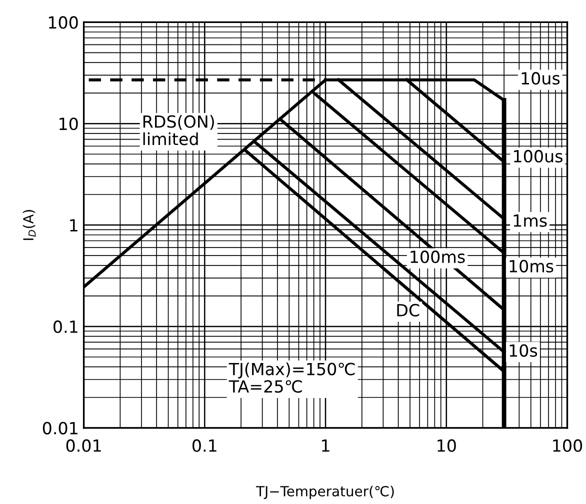  What do you see at coordinates (178, 130) in the screenshot?
I see `annotation: RDS(ON) limited` at bounding box center [178, 130].